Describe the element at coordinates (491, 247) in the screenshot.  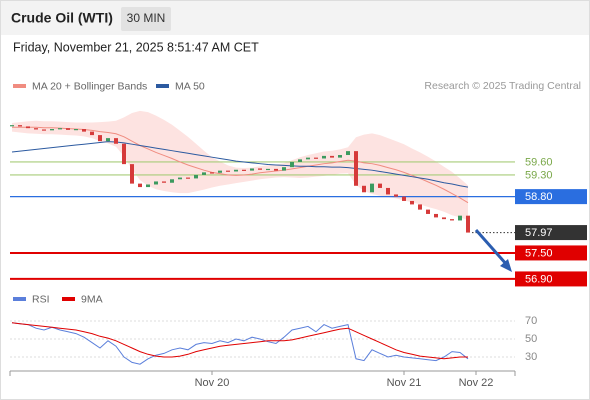
I see `forecast-arrow` at that location.